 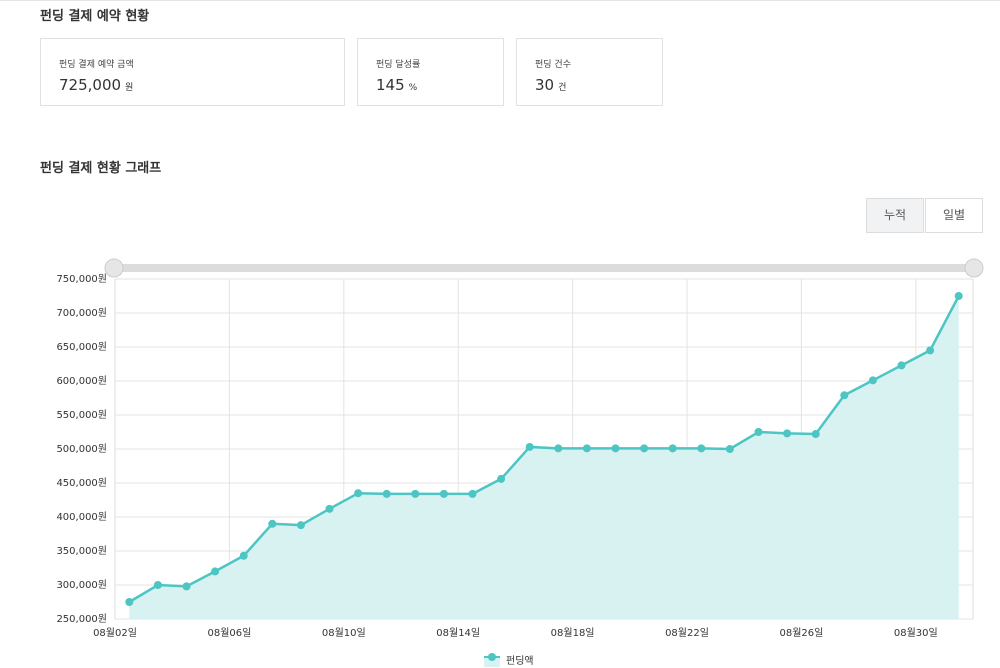 I want to click on stat-value: 145%, so click(x=396, y=85).